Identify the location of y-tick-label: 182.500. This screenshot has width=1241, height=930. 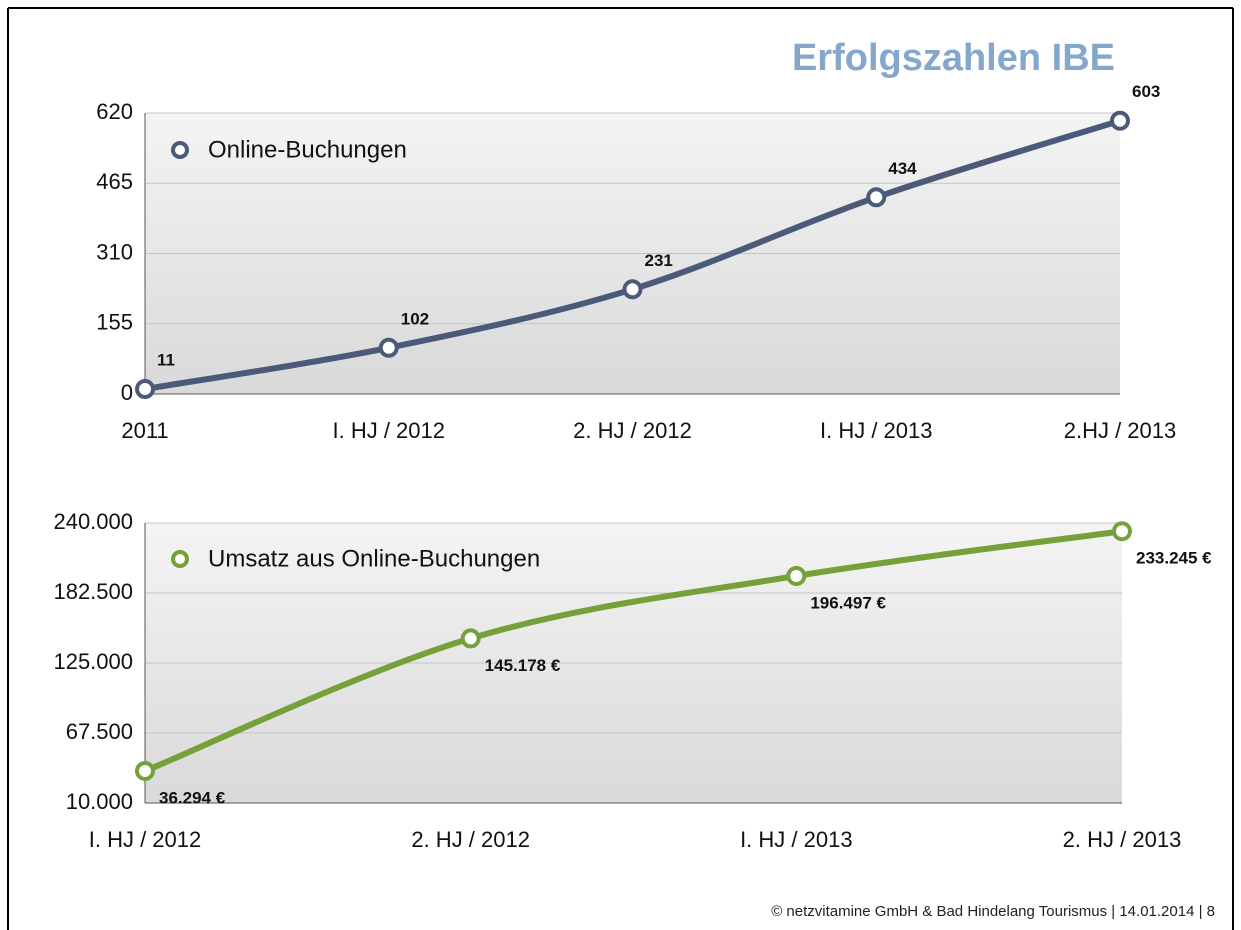
(93, 591).